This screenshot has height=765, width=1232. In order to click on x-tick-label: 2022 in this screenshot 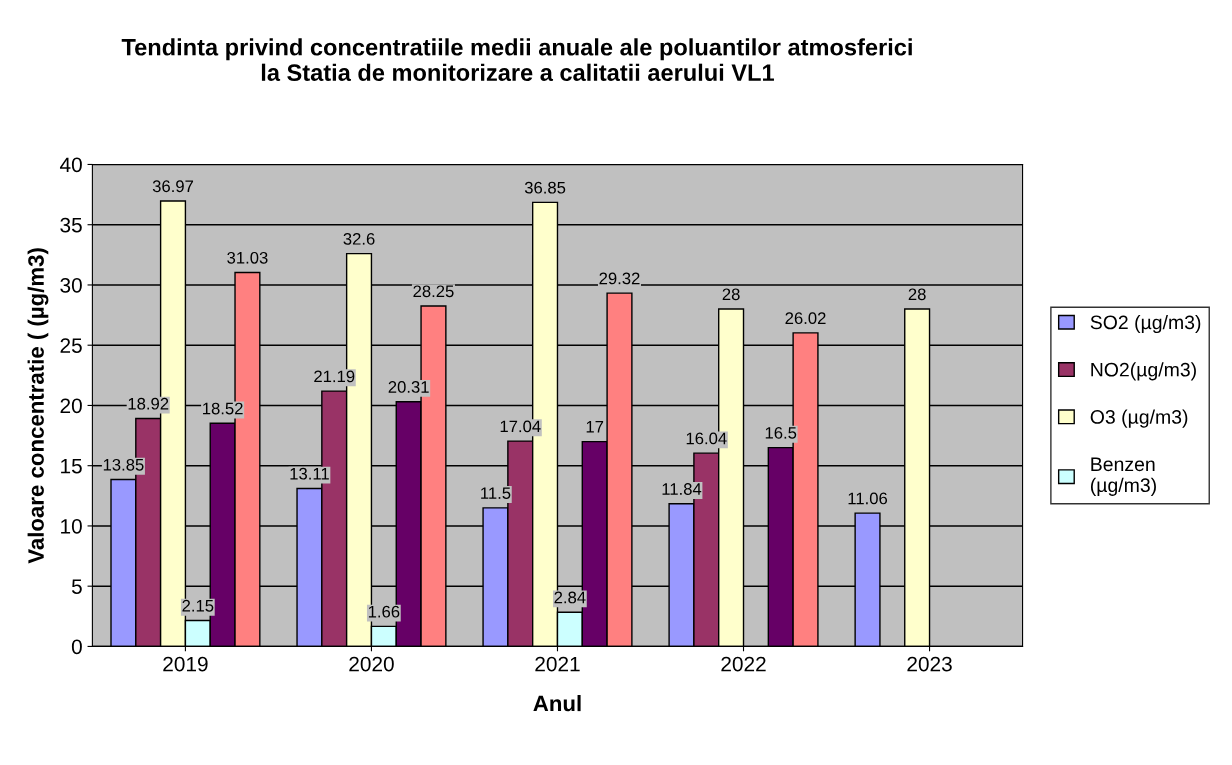, I will do `click(743, 664)`.